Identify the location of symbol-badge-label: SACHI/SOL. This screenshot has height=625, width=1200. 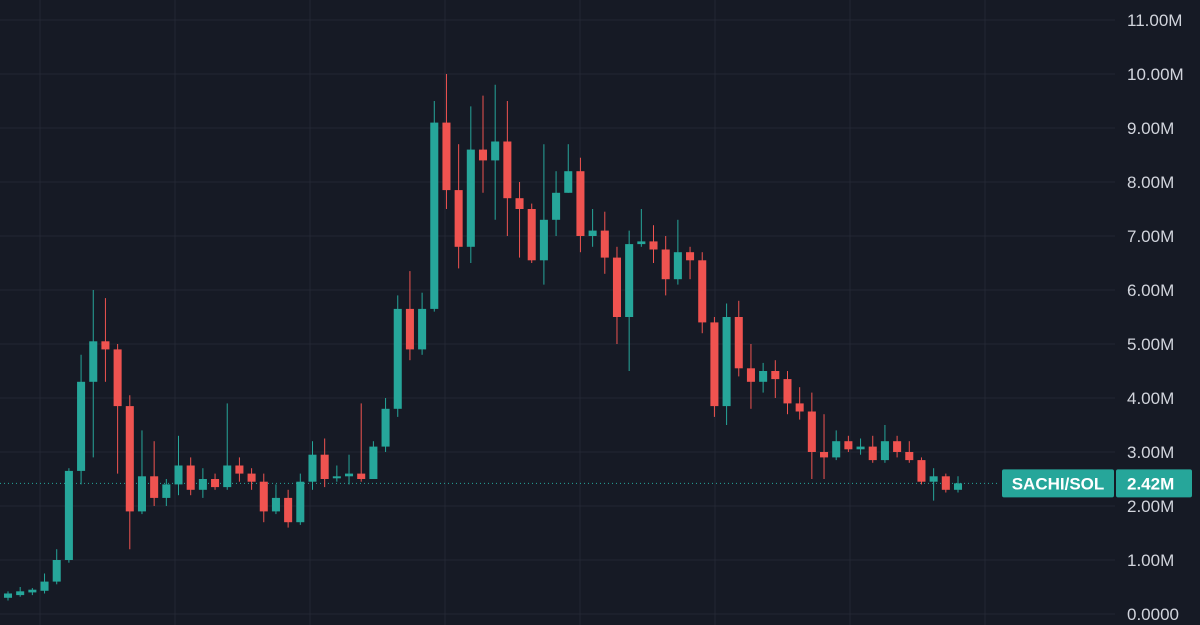
(1058, 483).